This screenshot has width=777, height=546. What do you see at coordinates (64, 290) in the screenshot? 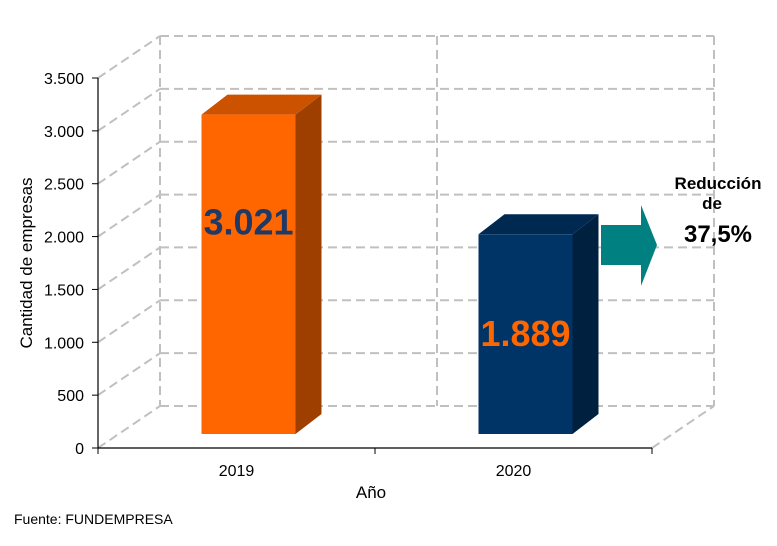
I see `y-tick-label: 1.500` at bounding box center [64, 290].